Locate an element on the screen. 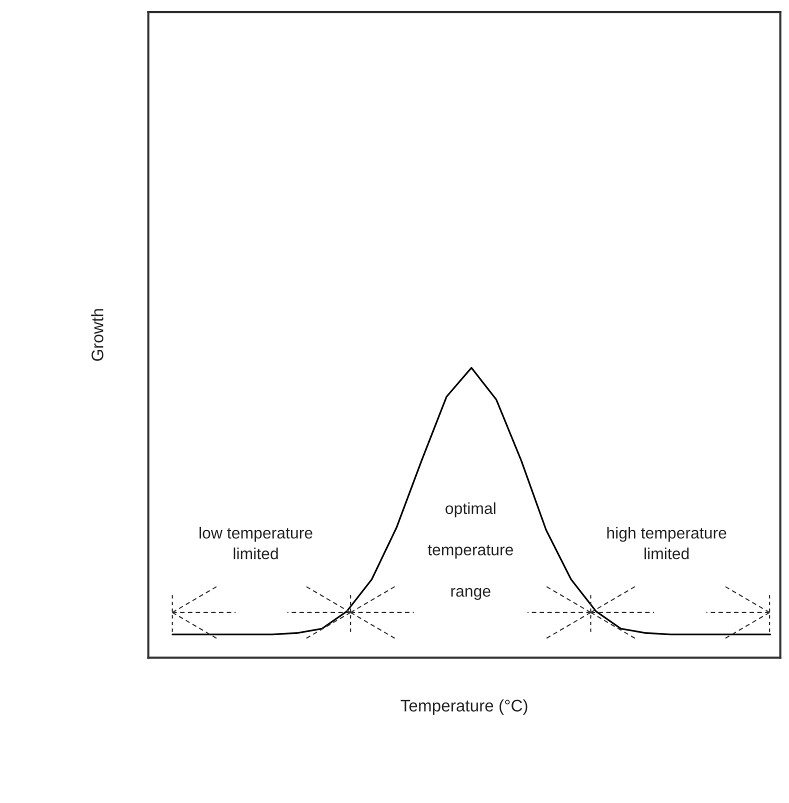 The width and height of the screenshot is (789, 803). annotation: low temperature limited is located at coordinates (256, 543).